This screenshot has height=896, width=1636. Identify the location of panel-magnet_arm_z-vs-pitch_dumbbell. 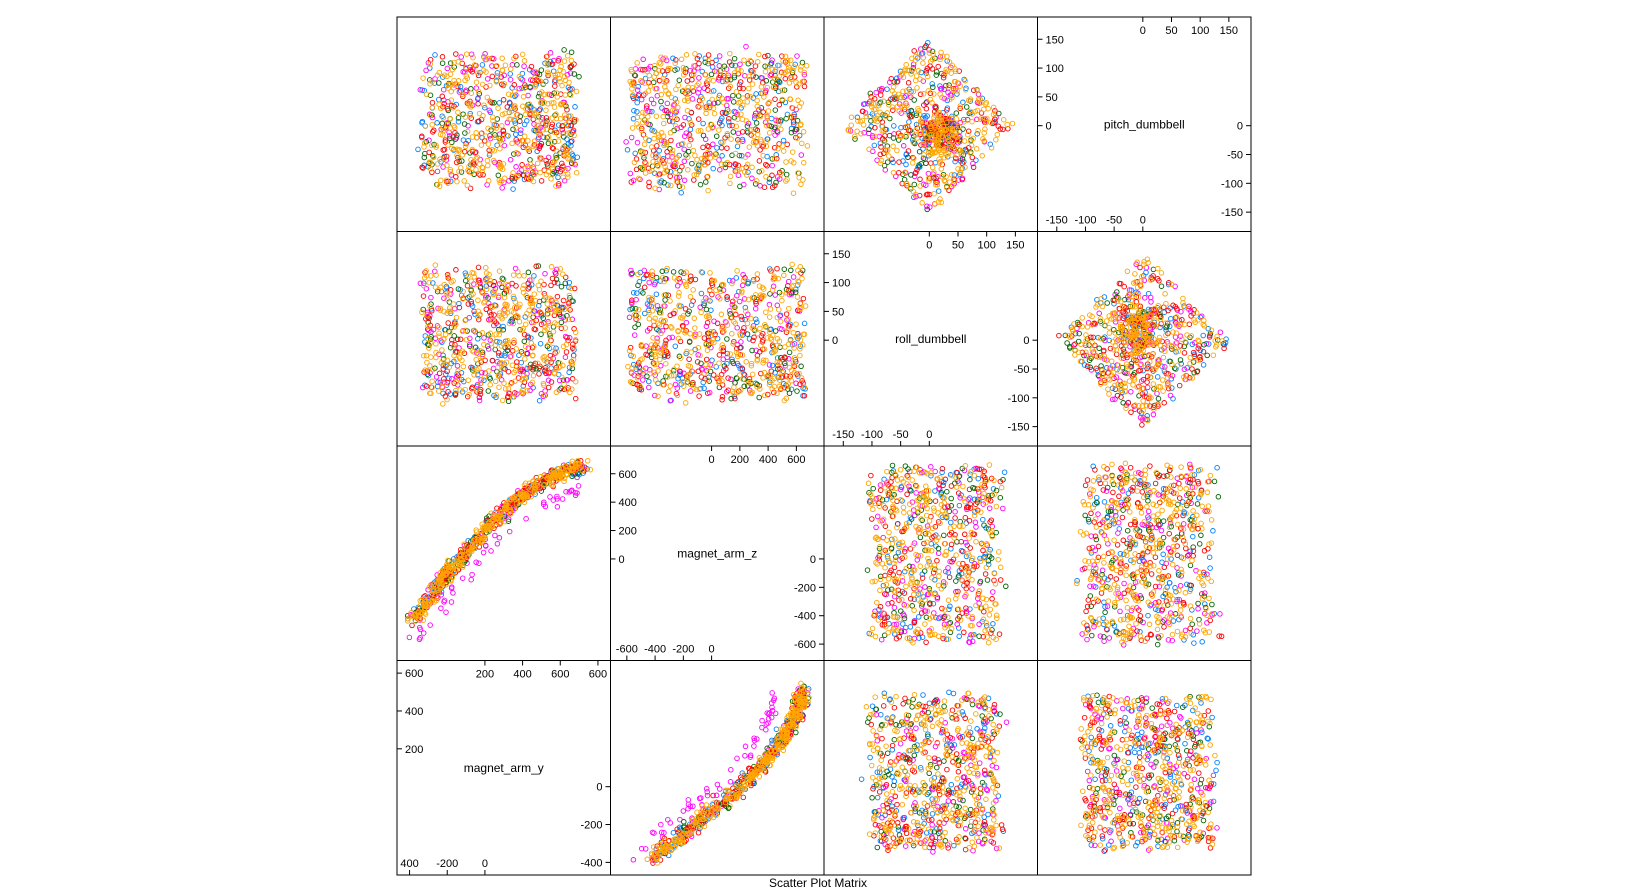
(717, 119).